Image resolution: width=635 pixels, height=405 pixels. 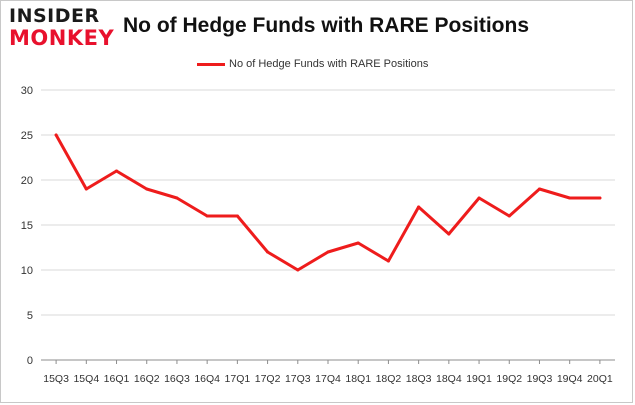 What do you see at coordinates (27, 226) in the screenshot?
I see `y-tick-label: 15` at bounding box center [27, 226].